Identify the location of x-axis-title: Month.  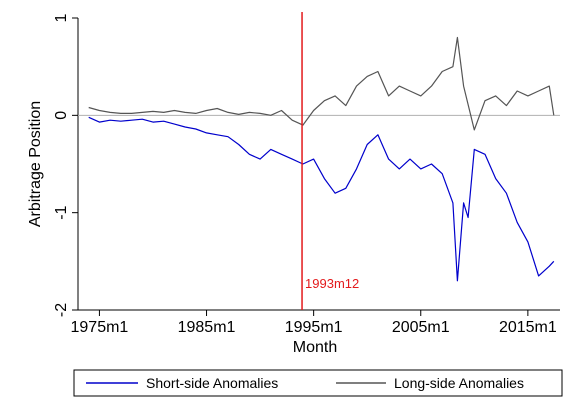
(315, 347).